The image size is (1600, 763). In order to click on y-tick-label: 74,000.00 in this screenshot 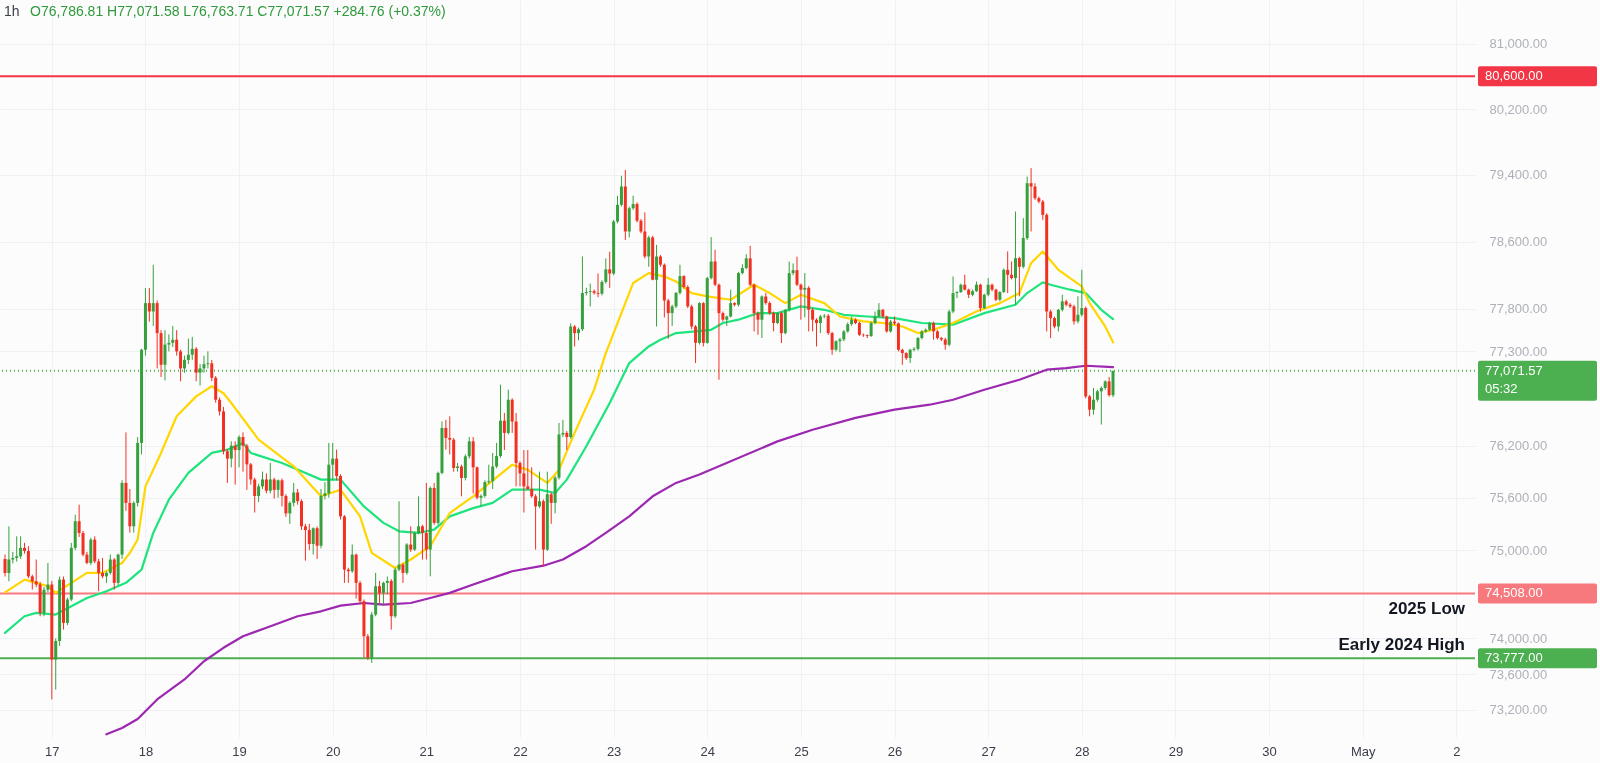, I will do `click(1518, 638)`.